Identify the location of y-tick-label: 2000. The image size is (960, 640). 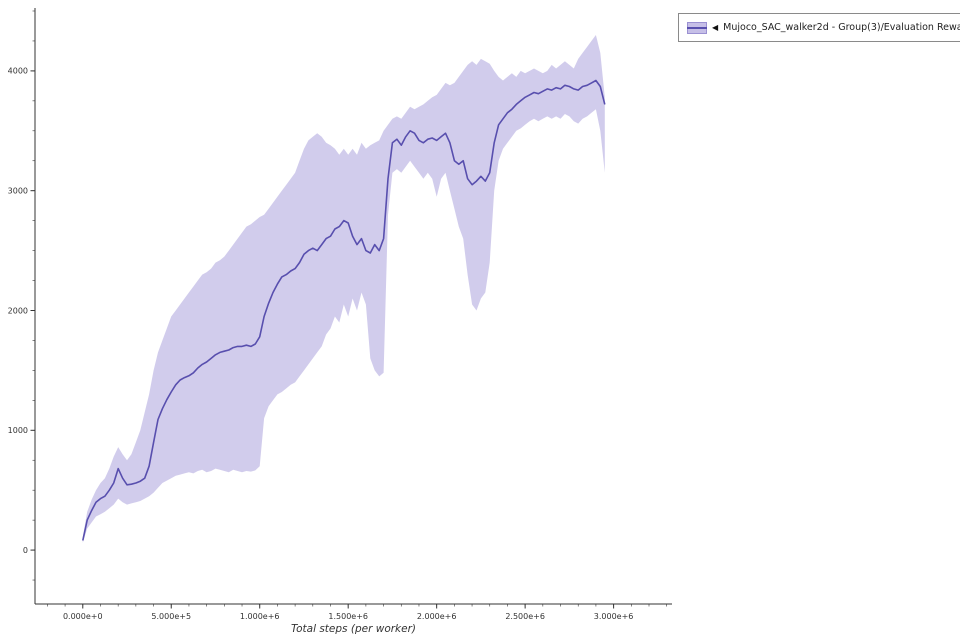
(18, 310).